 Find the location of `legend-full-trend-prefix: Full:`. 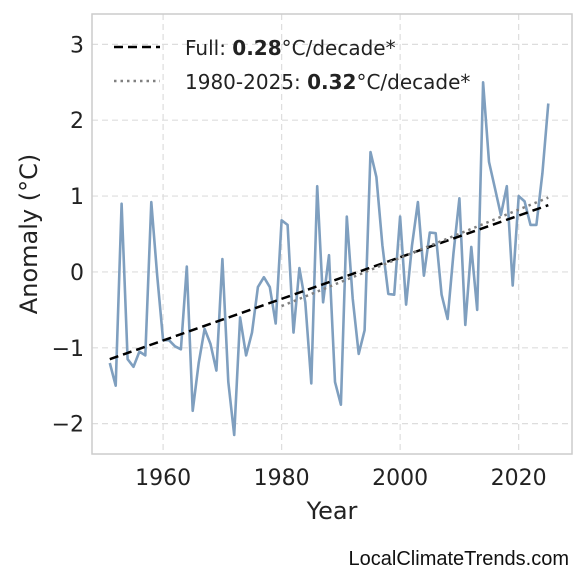

legend-full-trend-prefix: Full: is located at coordinates (208, 48).